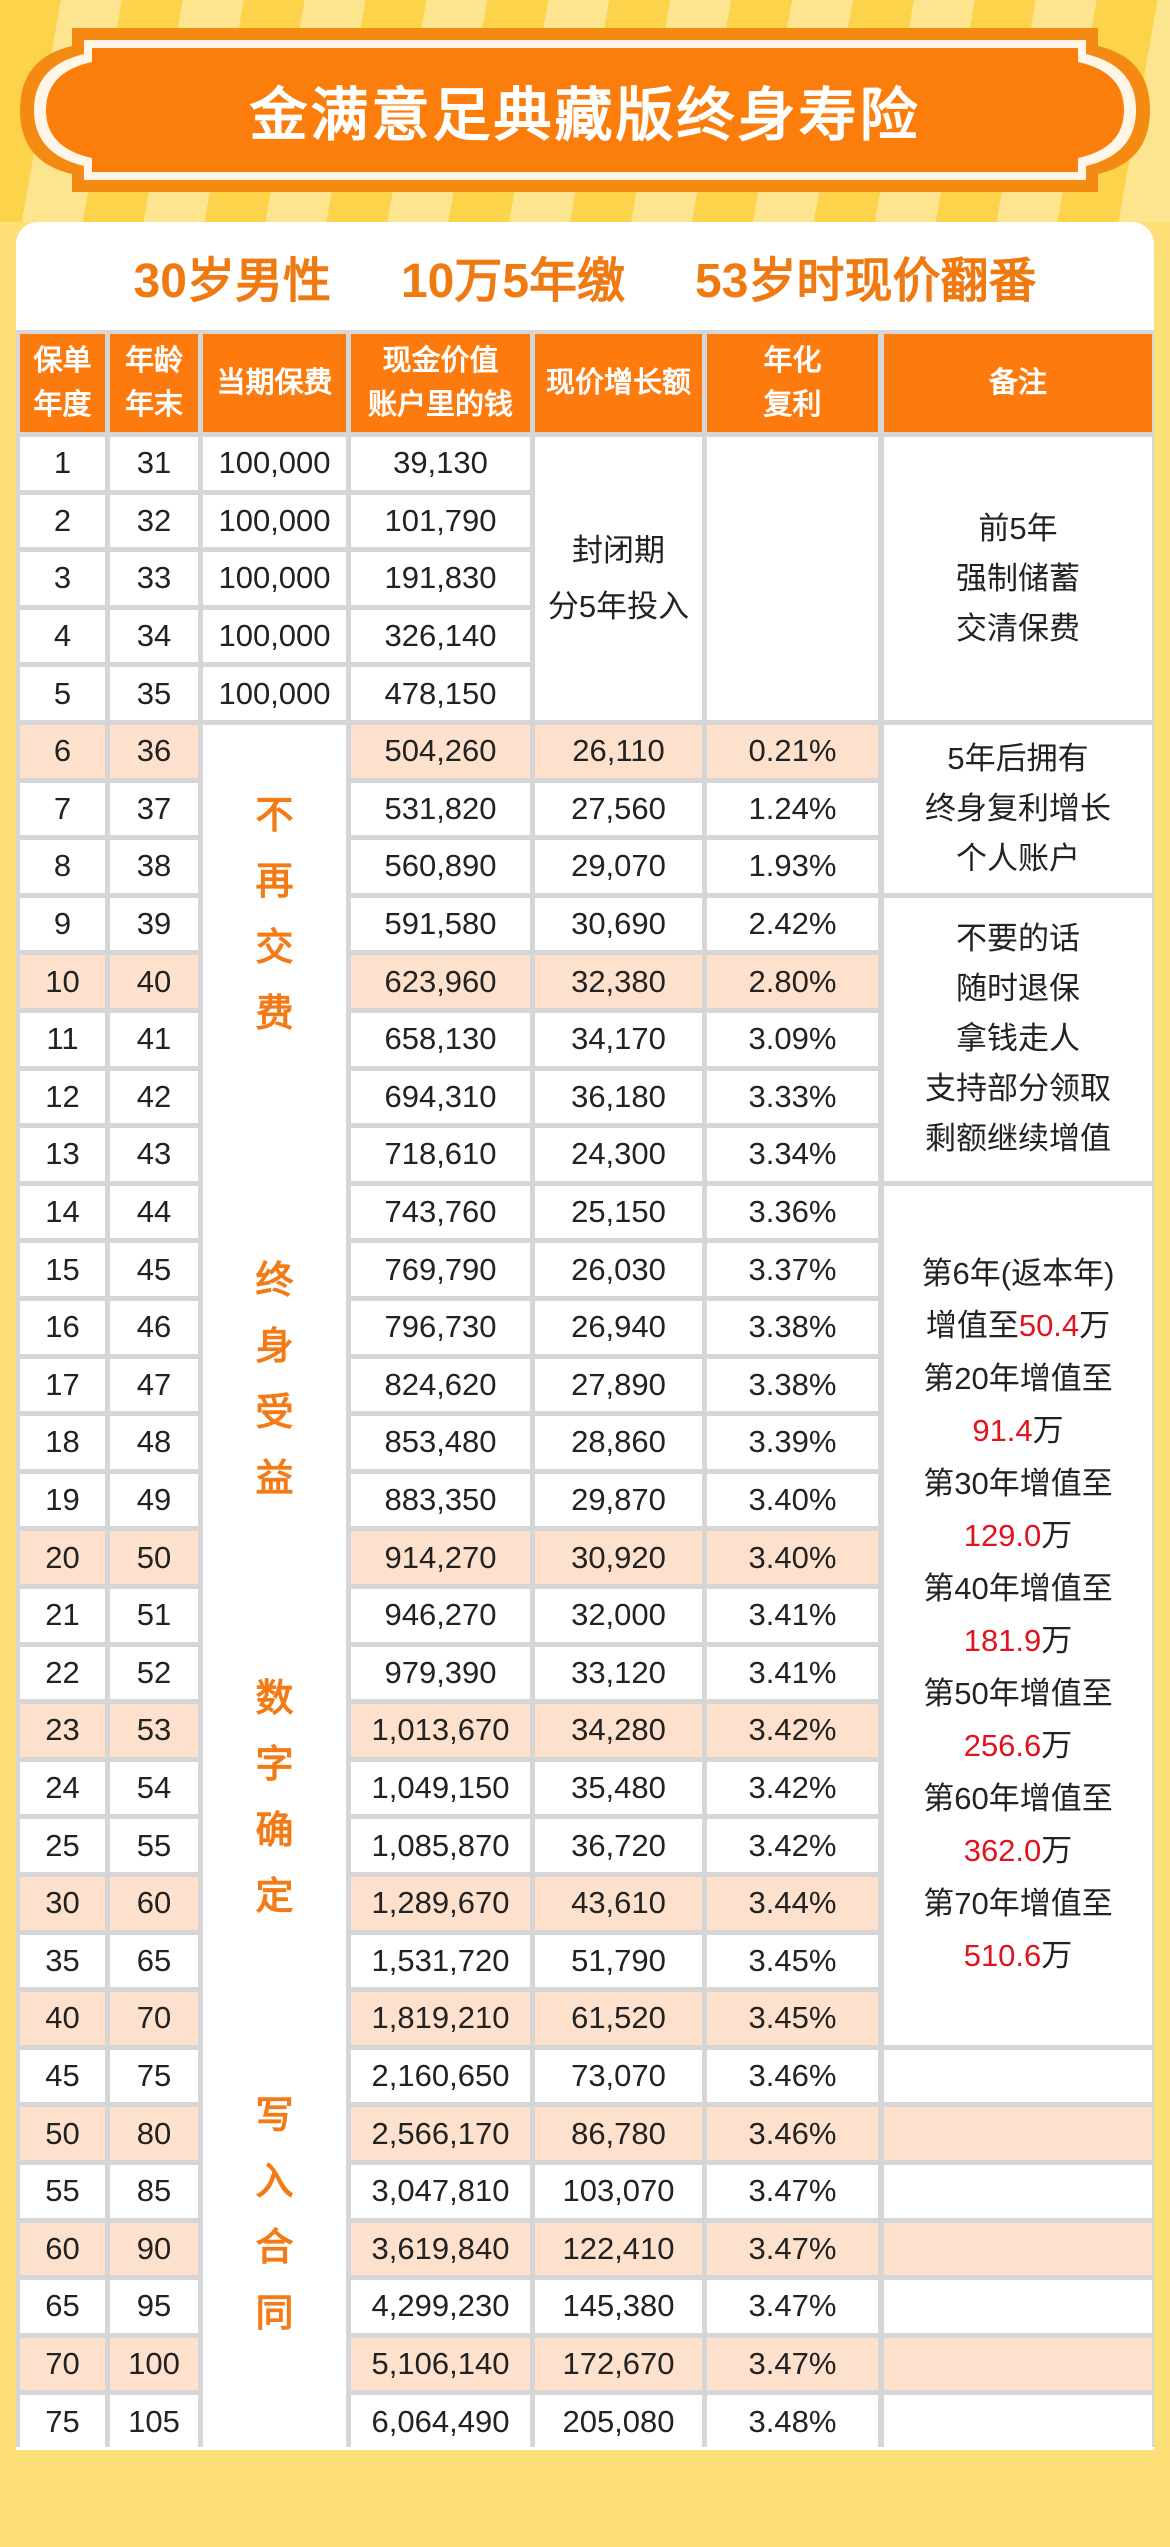  Describe the element at coordinates (154, 2306) in the screenshot. I see `table-cell-age: 95` at that location.